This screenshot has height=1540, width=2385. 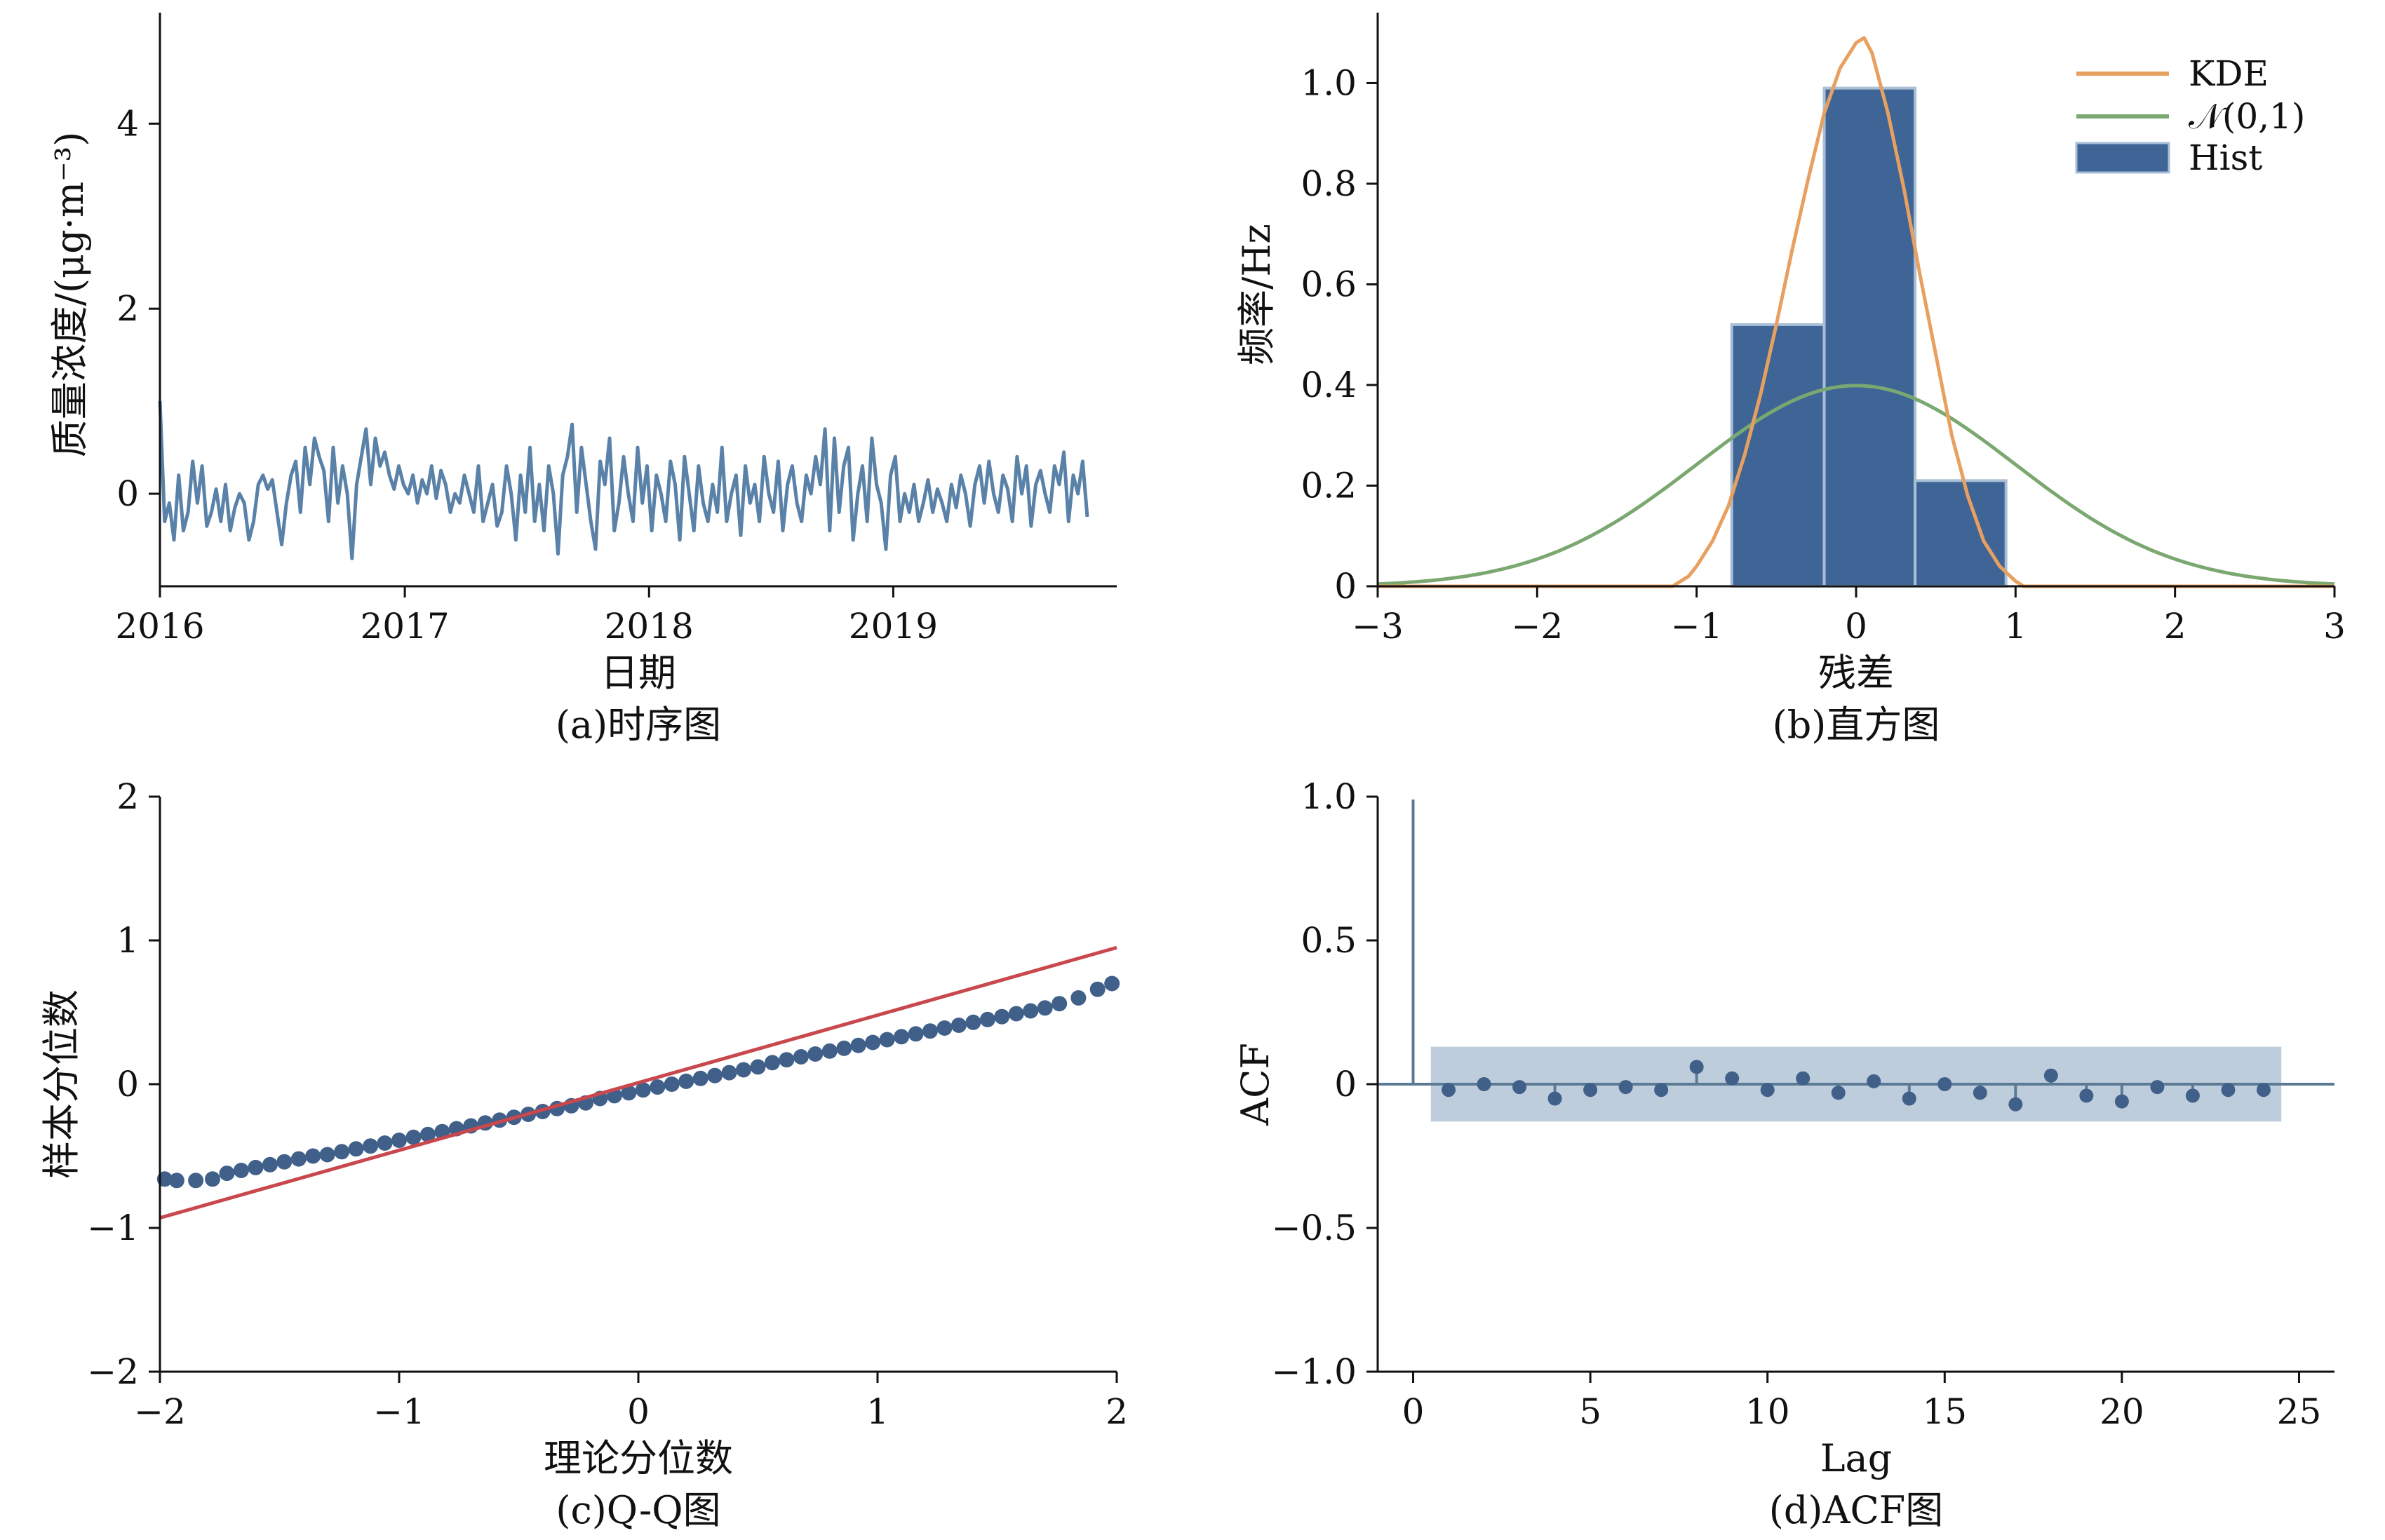 I want to click on panel-c-xlabel: 理论分位数, so click(x=638, y=1458).